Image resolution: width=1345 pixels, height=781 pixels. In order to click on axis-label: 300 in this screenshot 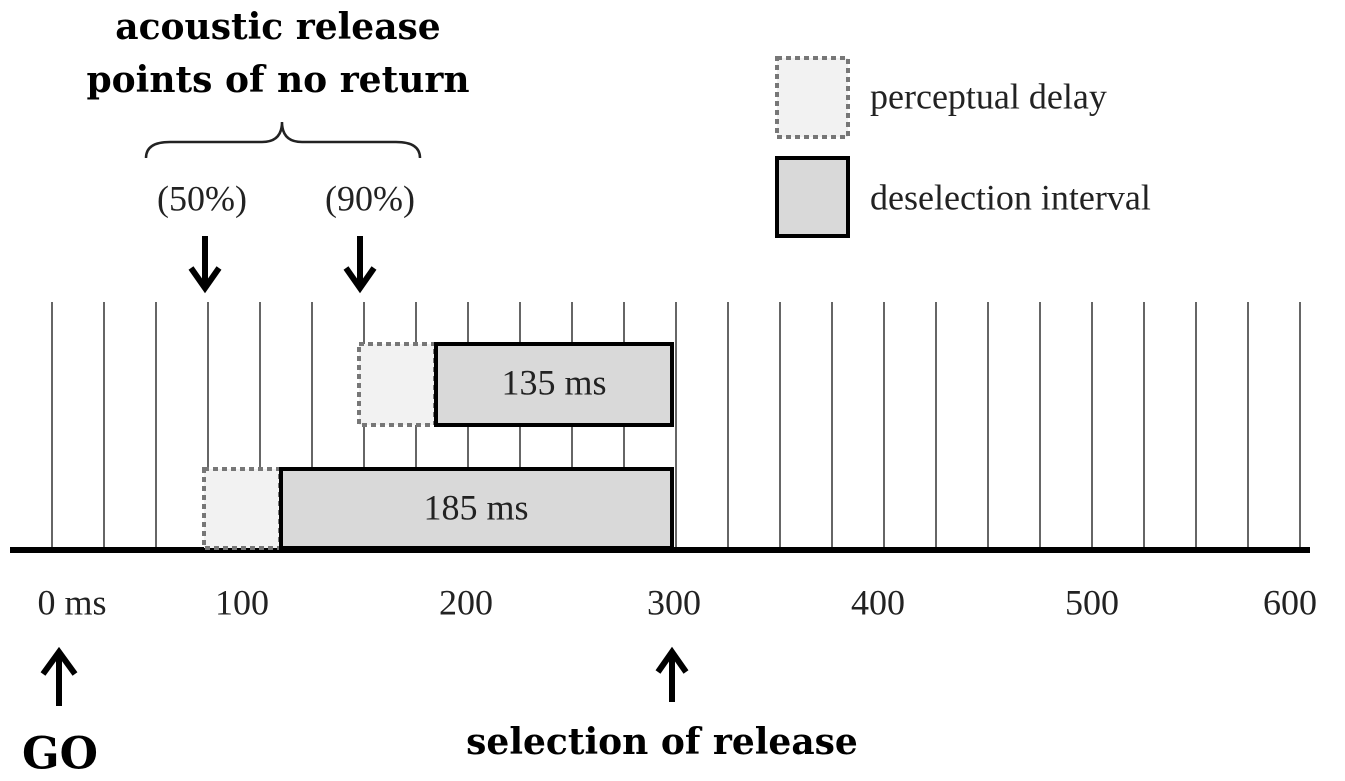, I will do `click(674, 602)`.